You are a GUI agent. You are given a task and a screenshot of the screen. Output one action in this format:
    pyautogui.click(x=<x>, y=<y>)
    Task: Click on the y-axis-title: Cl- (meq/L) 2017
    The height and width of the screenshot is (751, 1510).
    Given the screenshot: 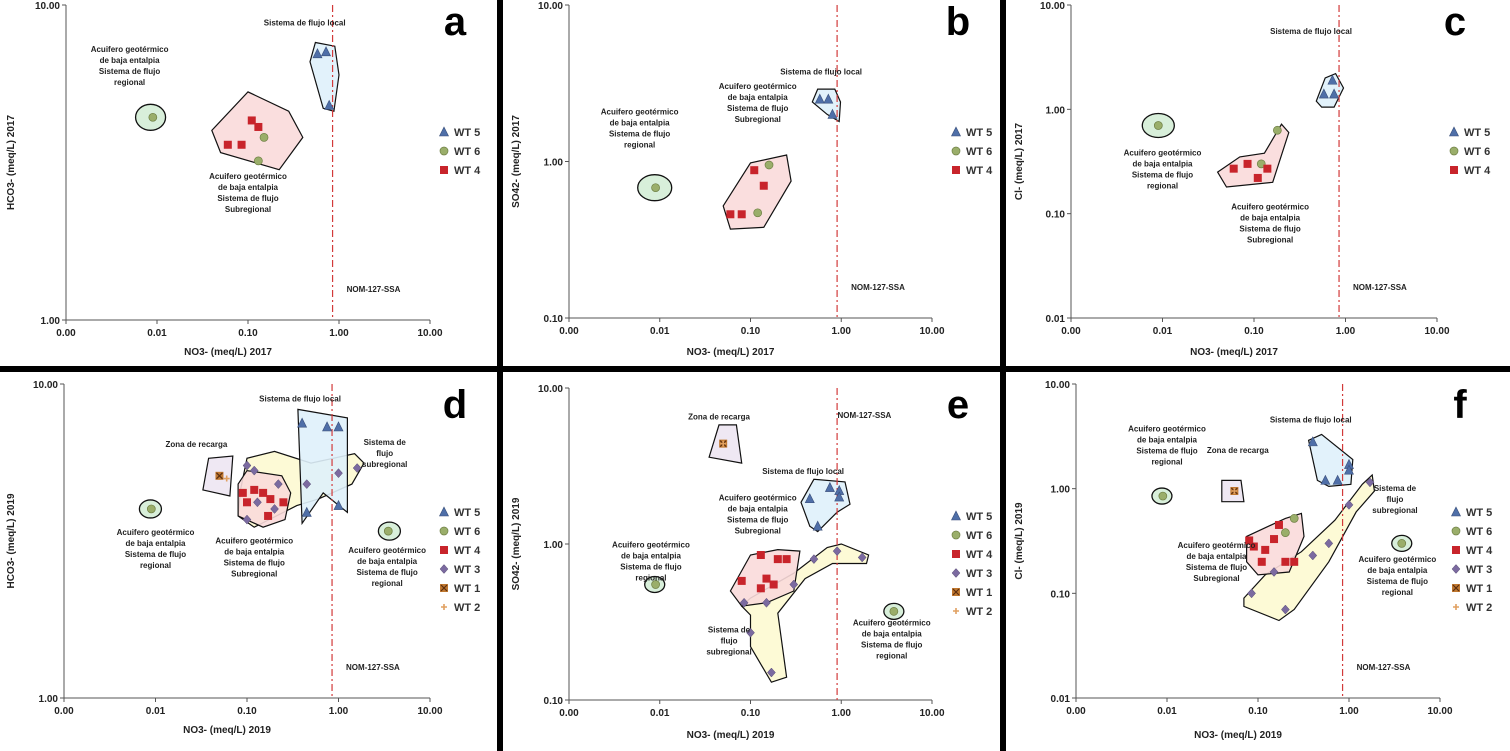 What is the action you would take?
    pyautogui.click(x=1019, y=161)
    